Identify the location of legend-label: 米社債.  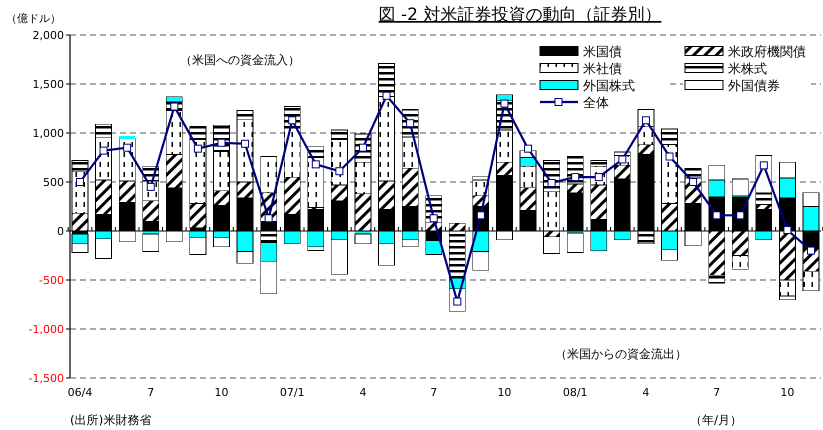
(602, 69).